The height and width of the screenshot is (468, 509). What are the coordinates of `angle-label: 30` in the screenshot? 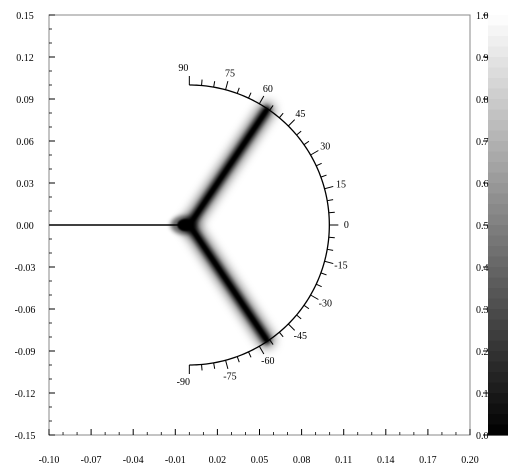 It's located at (325, 147).